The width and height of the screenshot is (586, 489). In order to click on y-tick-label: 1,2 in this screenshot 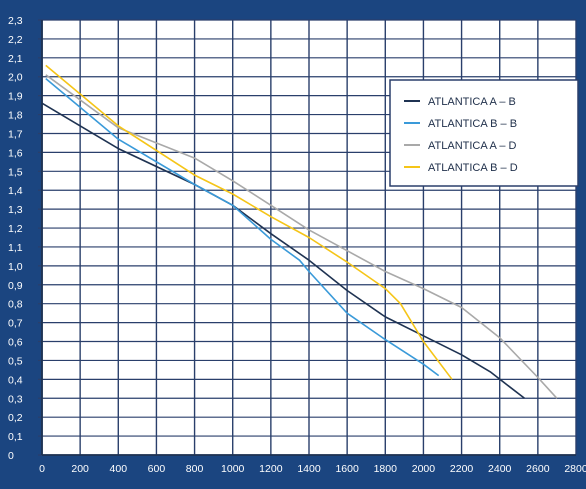, I will do `click(15, 229)`.